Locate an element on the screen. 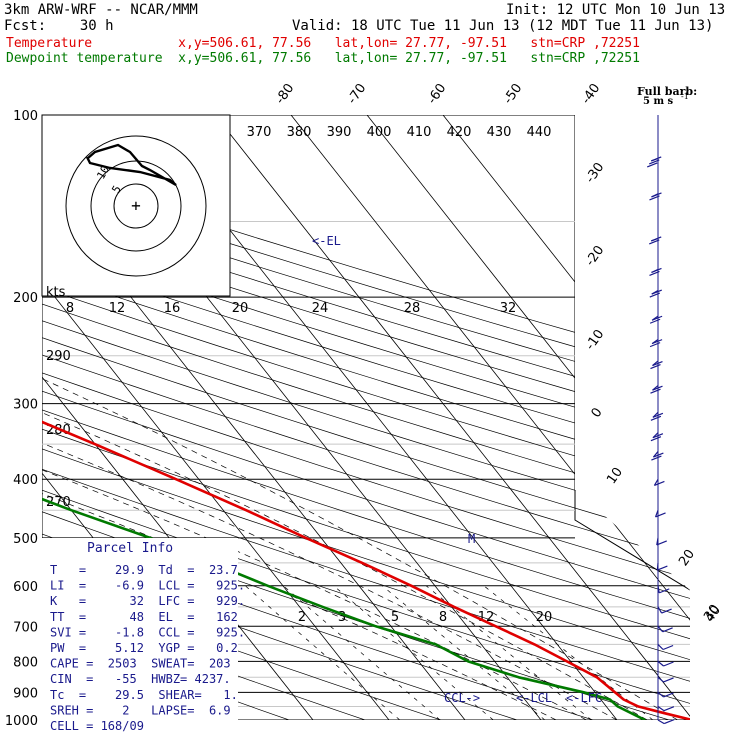 This screenshot has height=740, width=740. theta-label: 380 is located at coordinates (299, 132).